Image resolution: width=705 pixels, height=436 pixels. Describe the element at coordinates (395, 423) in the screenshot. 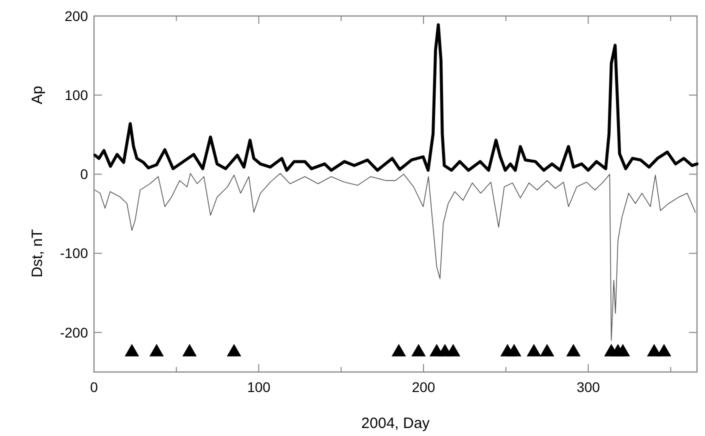

I see `x-axis-title: 2004, Day` at that location.